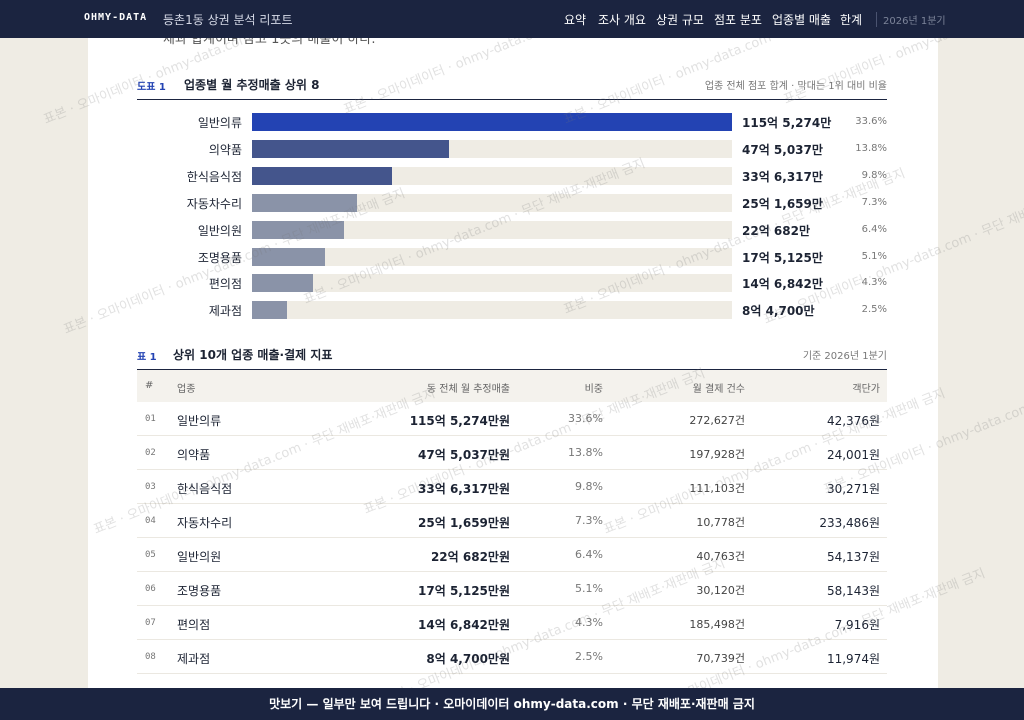  Describe the element at coordinates (199, 591) in the screenshot. I see `table-cell: 조명용품` at that location.